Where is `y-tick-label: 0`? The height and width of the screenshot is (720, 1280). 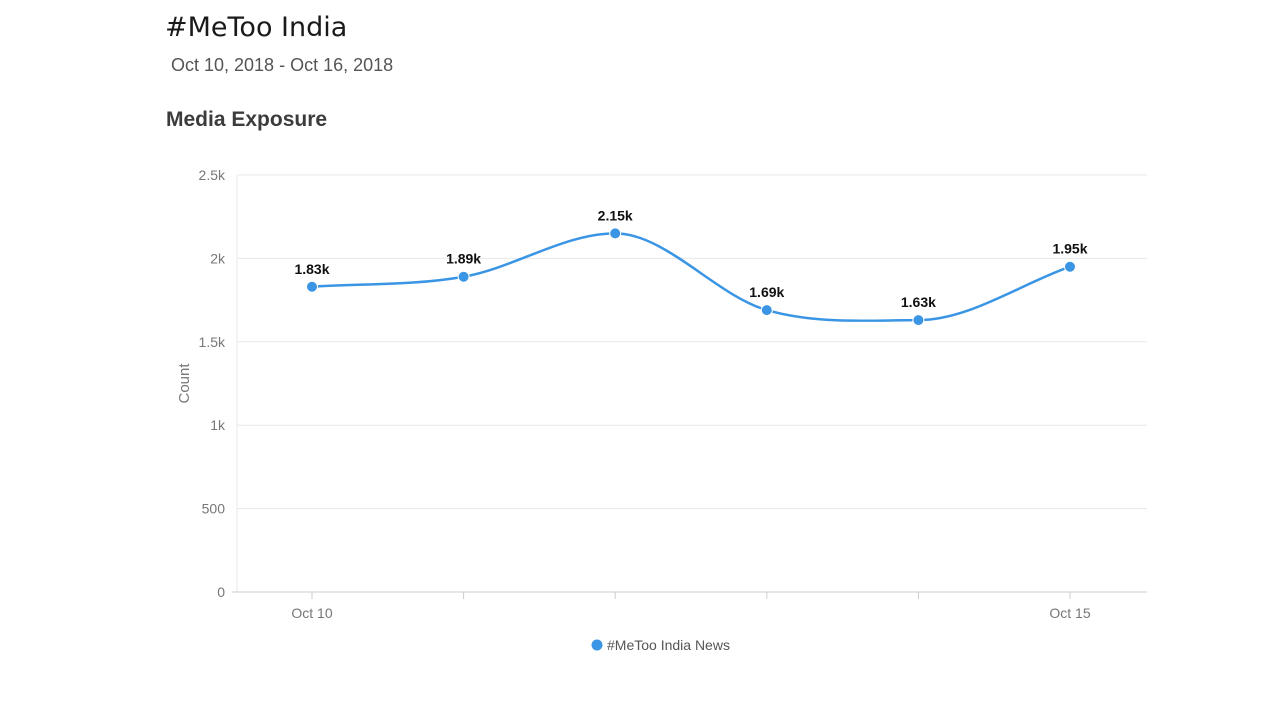 y-tick-label: 0 is located at coordinates (221, 592).